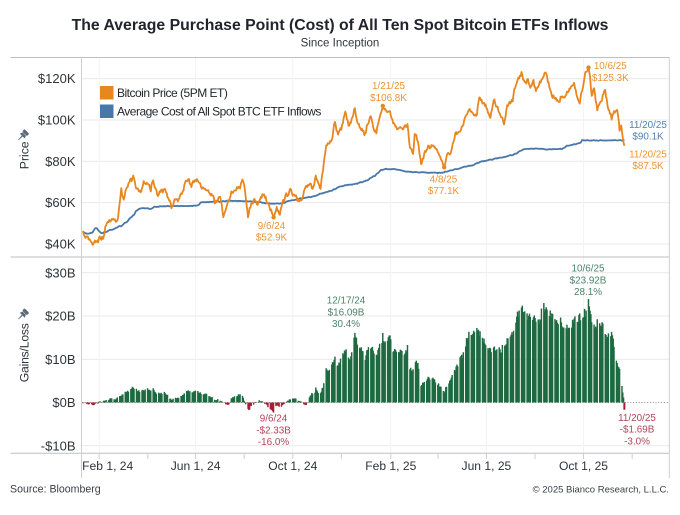  I want to click on svg-text: $52.9K, so click(272, 238).